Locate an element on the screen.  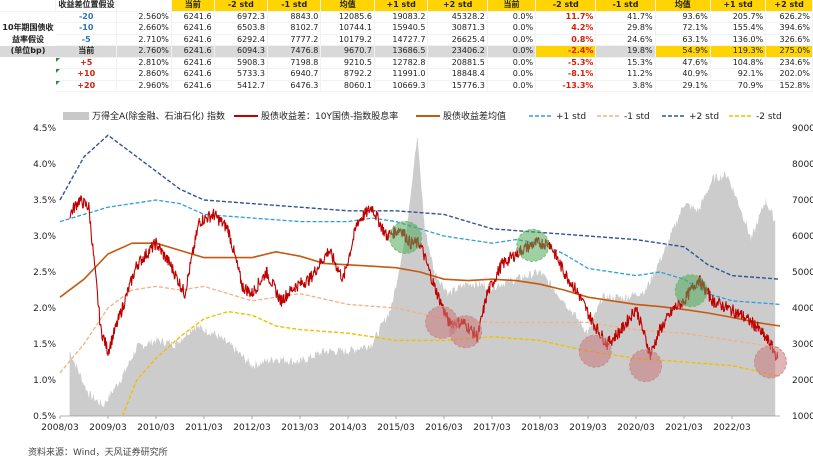
table-cell: 205.7% is located at coordinates (738, 17).